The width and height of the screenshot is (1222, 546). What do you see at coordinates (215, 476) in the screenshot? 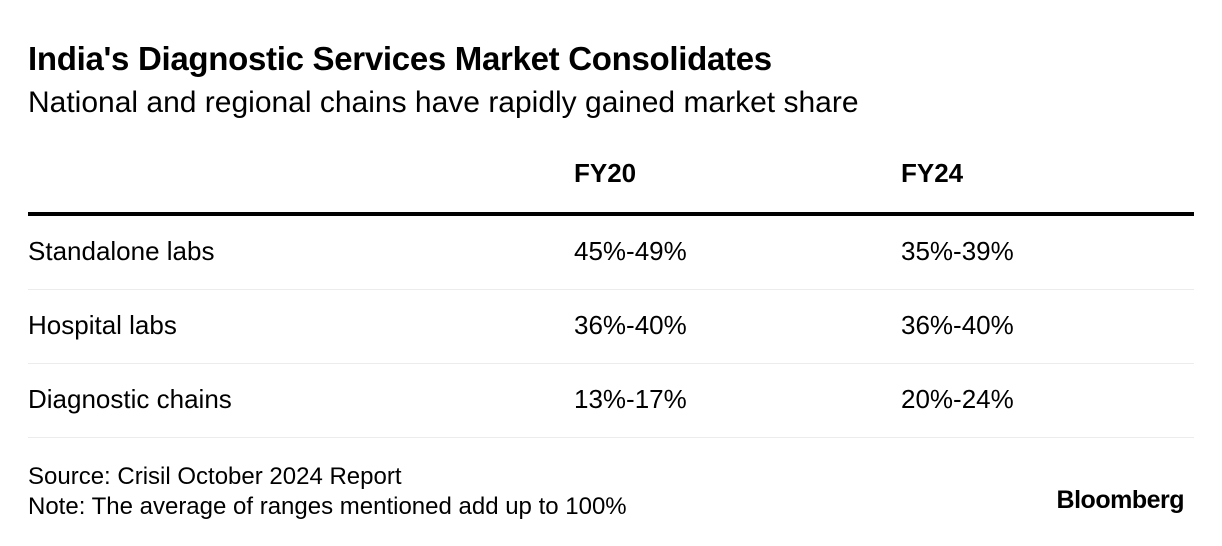
I see `source-note: Source: Crisil October 2024 Report` at bounding box center [215, 476].